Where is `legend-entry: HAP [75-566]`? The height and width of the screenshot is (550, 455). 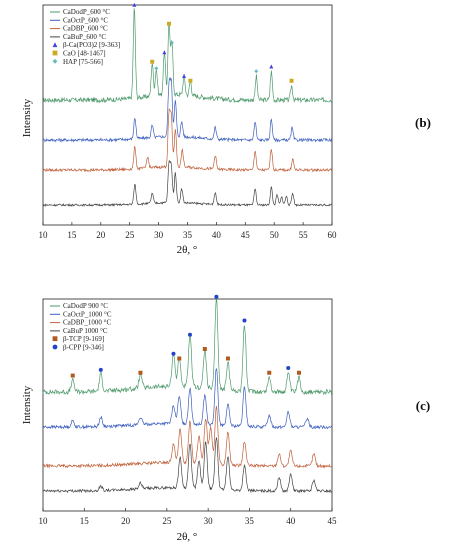
legend-entry: HAP [75-566] is located at coordinates (83, 62).